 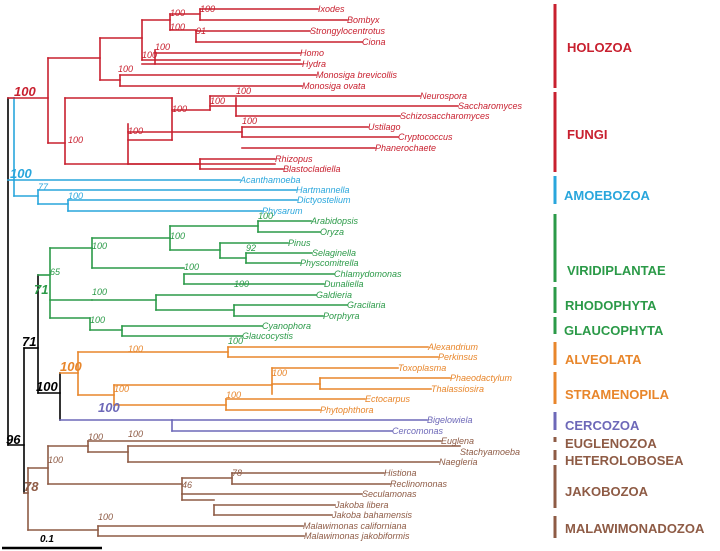 What do you see at coordinates (187, 485) in the screenshot?
I see `bootstrap-value: 46` at bounding box center [187, 485].